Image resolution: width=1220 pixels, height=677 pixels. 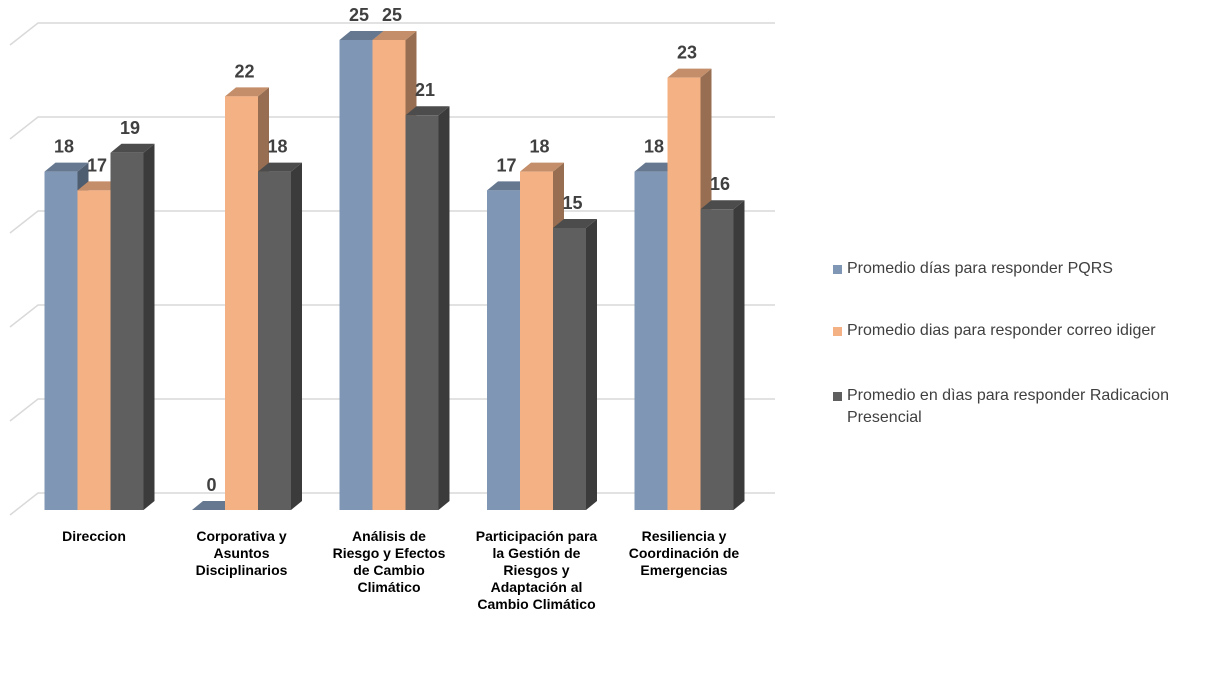 I want to click on x-tick-label: Corporativa y Asuntos Disciplinarios, so click(x=241, y=553).